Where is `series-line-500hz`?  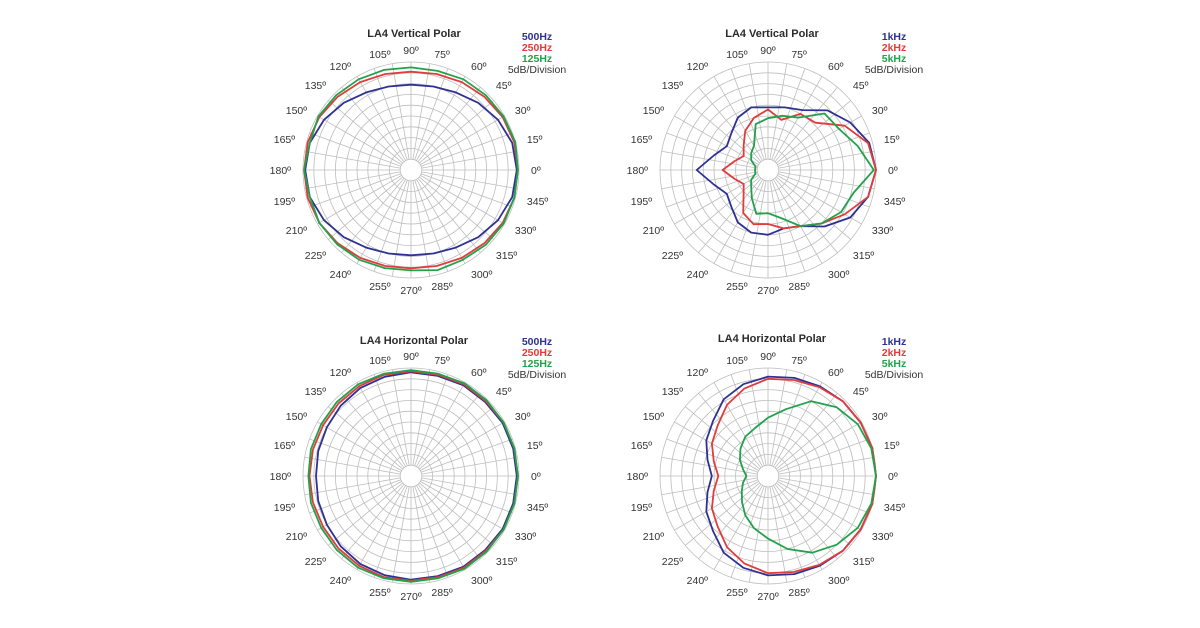
series-line-500hz is located at coordinates (416, 476).